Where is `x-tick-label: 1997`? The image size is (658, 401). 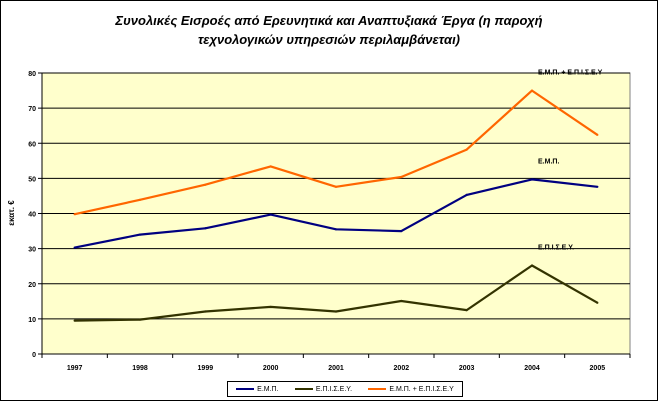
x-tick-label: 1997 is located at coordinates (75, 368).